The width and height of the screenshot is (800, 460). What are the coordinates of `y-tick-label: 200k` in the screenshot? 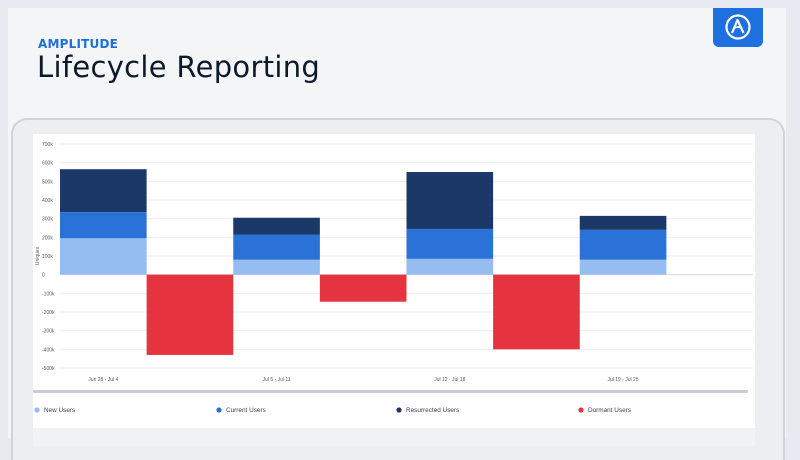 It's located at (47, 238).